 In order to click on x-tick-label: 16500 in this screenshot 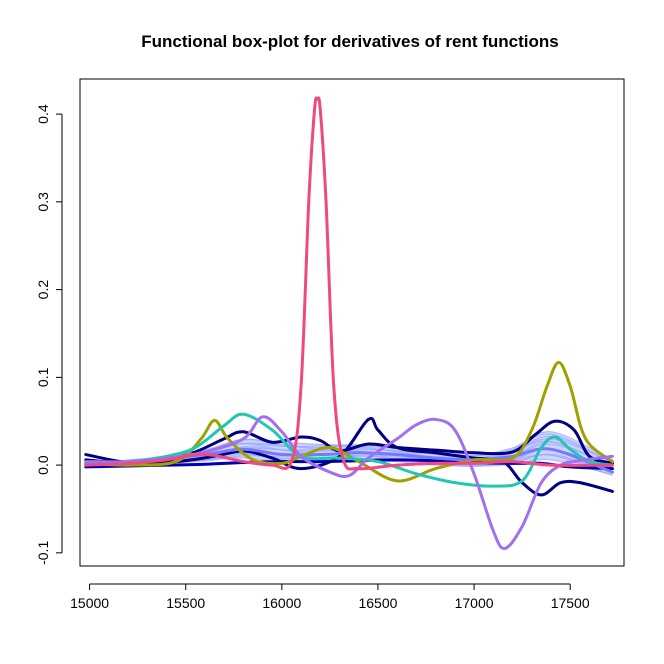, I will do `click(377, 603)`.